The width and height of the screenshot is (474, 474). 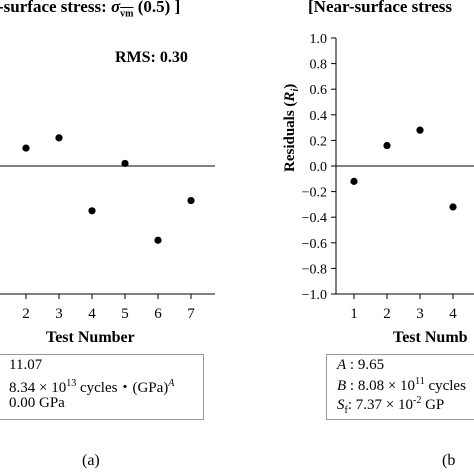 I want to click on right-box-line3-units: GP, so click(x=433, y=405).